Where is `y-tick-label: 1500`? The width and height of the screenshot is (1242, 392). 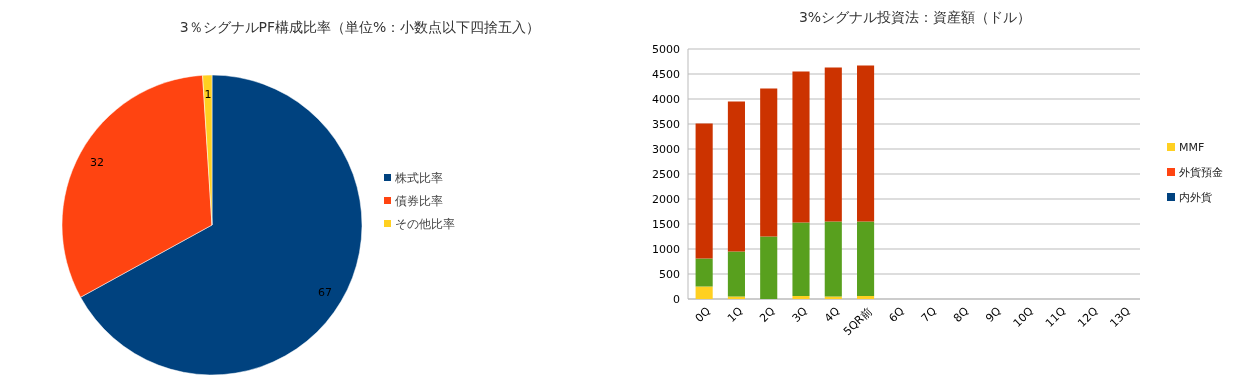 y-tick-label: 1500 is located at coordinates (666, 224).